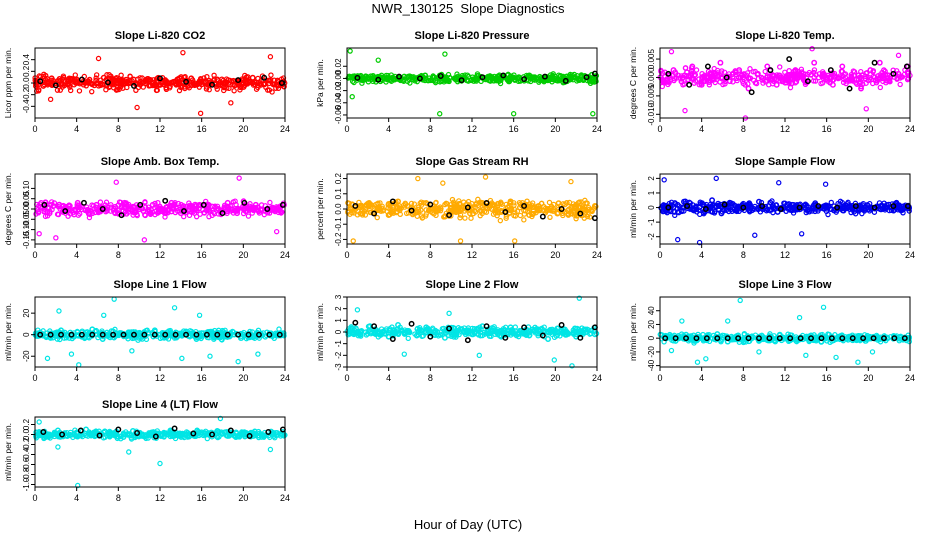  Describe the element at coordinates (160, 285) in the screenshot. I see `chart-title: Slope Line 1 Flow` at that location.